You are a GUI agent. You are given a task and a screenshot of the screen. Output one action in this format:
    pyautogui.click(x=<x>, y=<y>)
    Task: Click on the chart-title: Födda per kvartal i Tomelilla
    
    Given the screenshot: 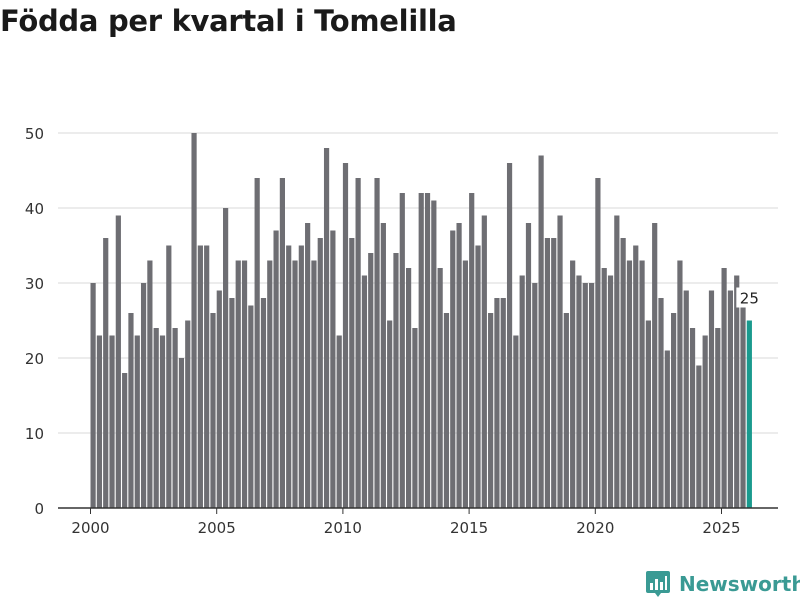 What is the action you would take?
    pyautogui.click(x=228, y=21)
    